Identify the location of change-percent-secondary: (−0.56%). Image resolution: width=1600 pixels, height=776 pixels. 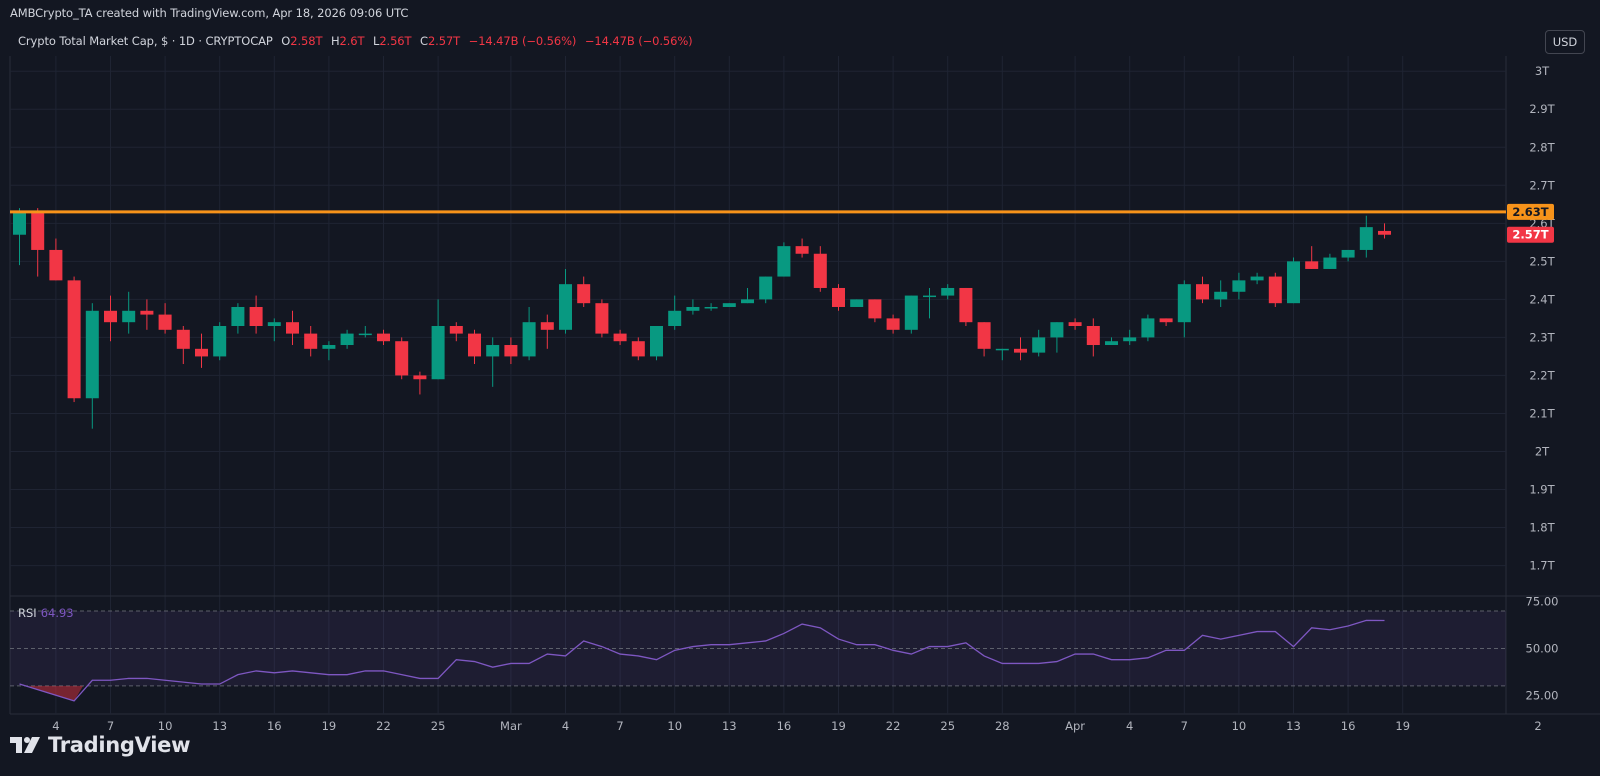
(665, 41).